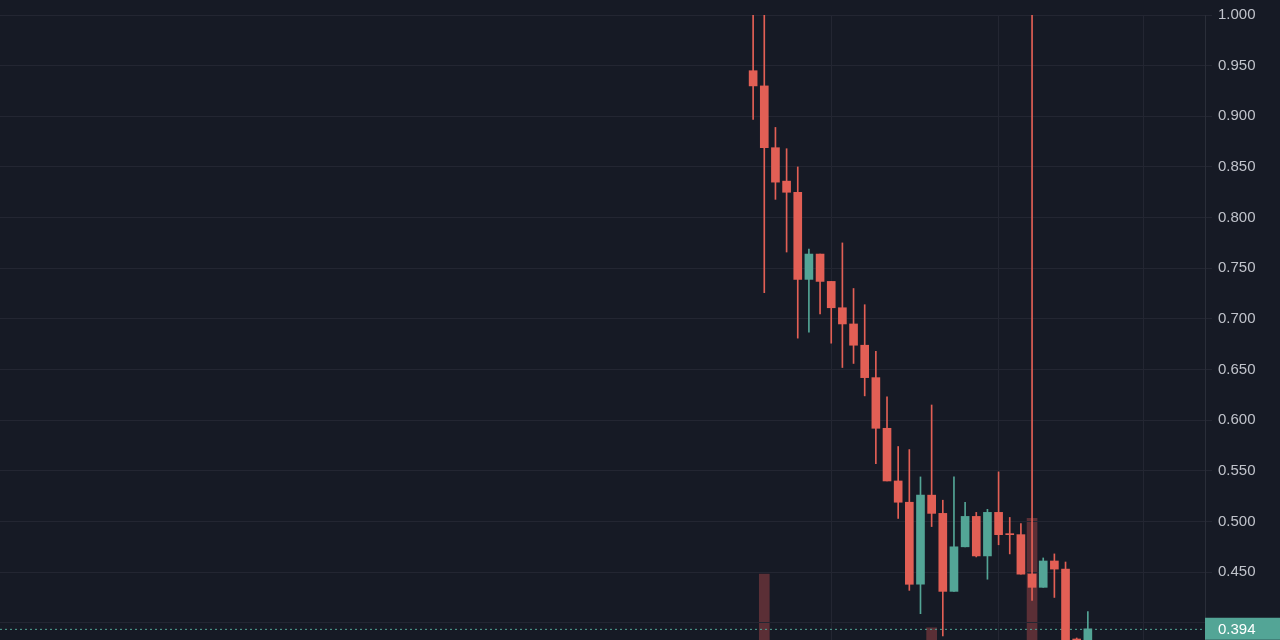 The width and height of the screenshot is (1280, 640). I want to click on y-tick-label: 0.750, so click(1237, 267).